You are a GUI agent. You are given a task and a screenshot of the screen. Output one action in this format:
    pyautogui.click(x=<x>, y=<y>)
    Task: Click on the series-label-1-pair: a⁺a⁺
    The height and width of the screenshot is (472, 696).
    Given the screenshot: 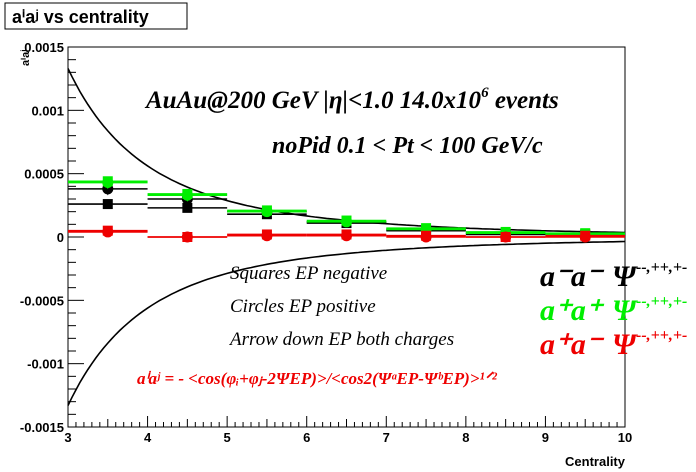 What is the action you would take?
    pyautogui.click(x=572, y=310)
    